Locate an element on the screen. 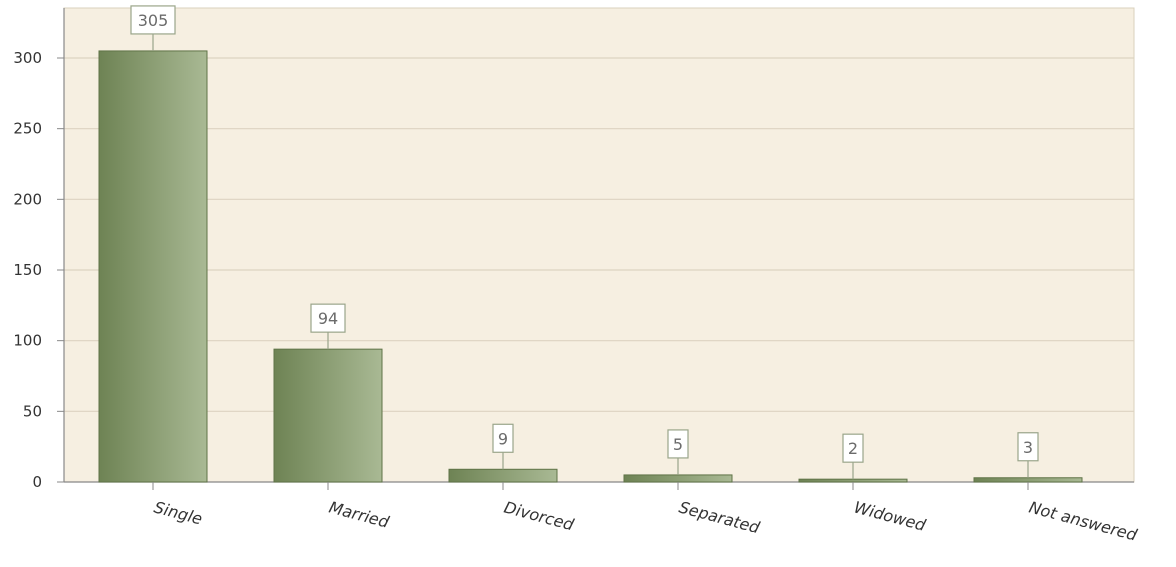 The image size is (1176, 567). bar-separated is located at coordinates (678, 478).